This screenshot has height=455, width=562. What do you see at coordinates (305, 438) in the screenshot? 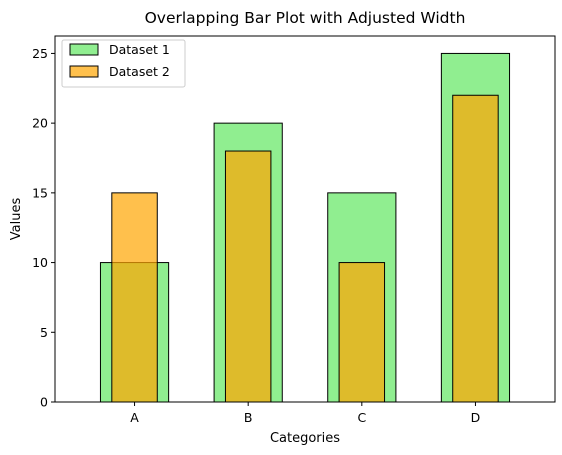
I see `x-axis-label: Categories` at bounding box center [305, 438].